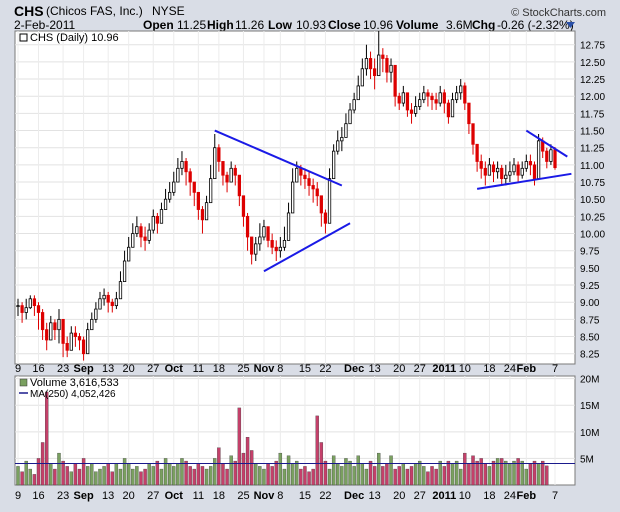 The width and height of the screenshot is (620, 512). I want to click on price-x-tick-label: 9, so click(18, 369).